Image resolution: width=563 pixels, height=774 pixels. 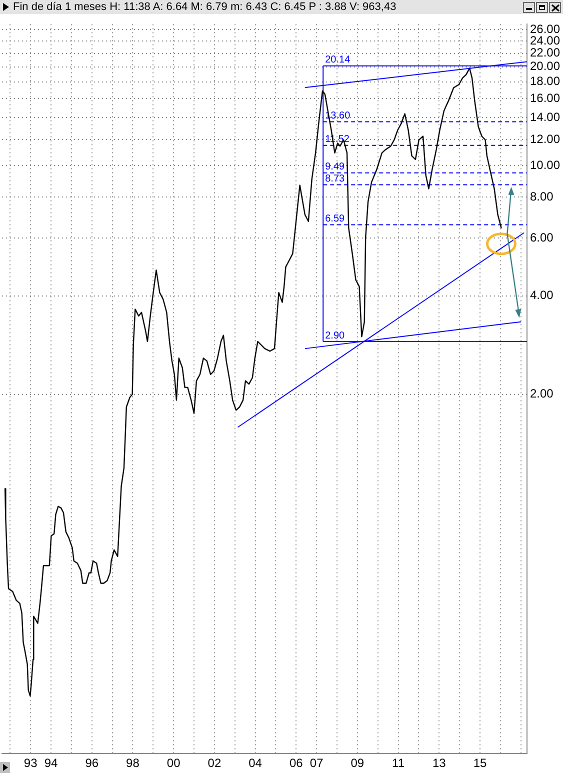 What do you see at coordinates (317, 763) in the screenshot?
I see `x-tick-label: 07` at bounding box center [317, 763].